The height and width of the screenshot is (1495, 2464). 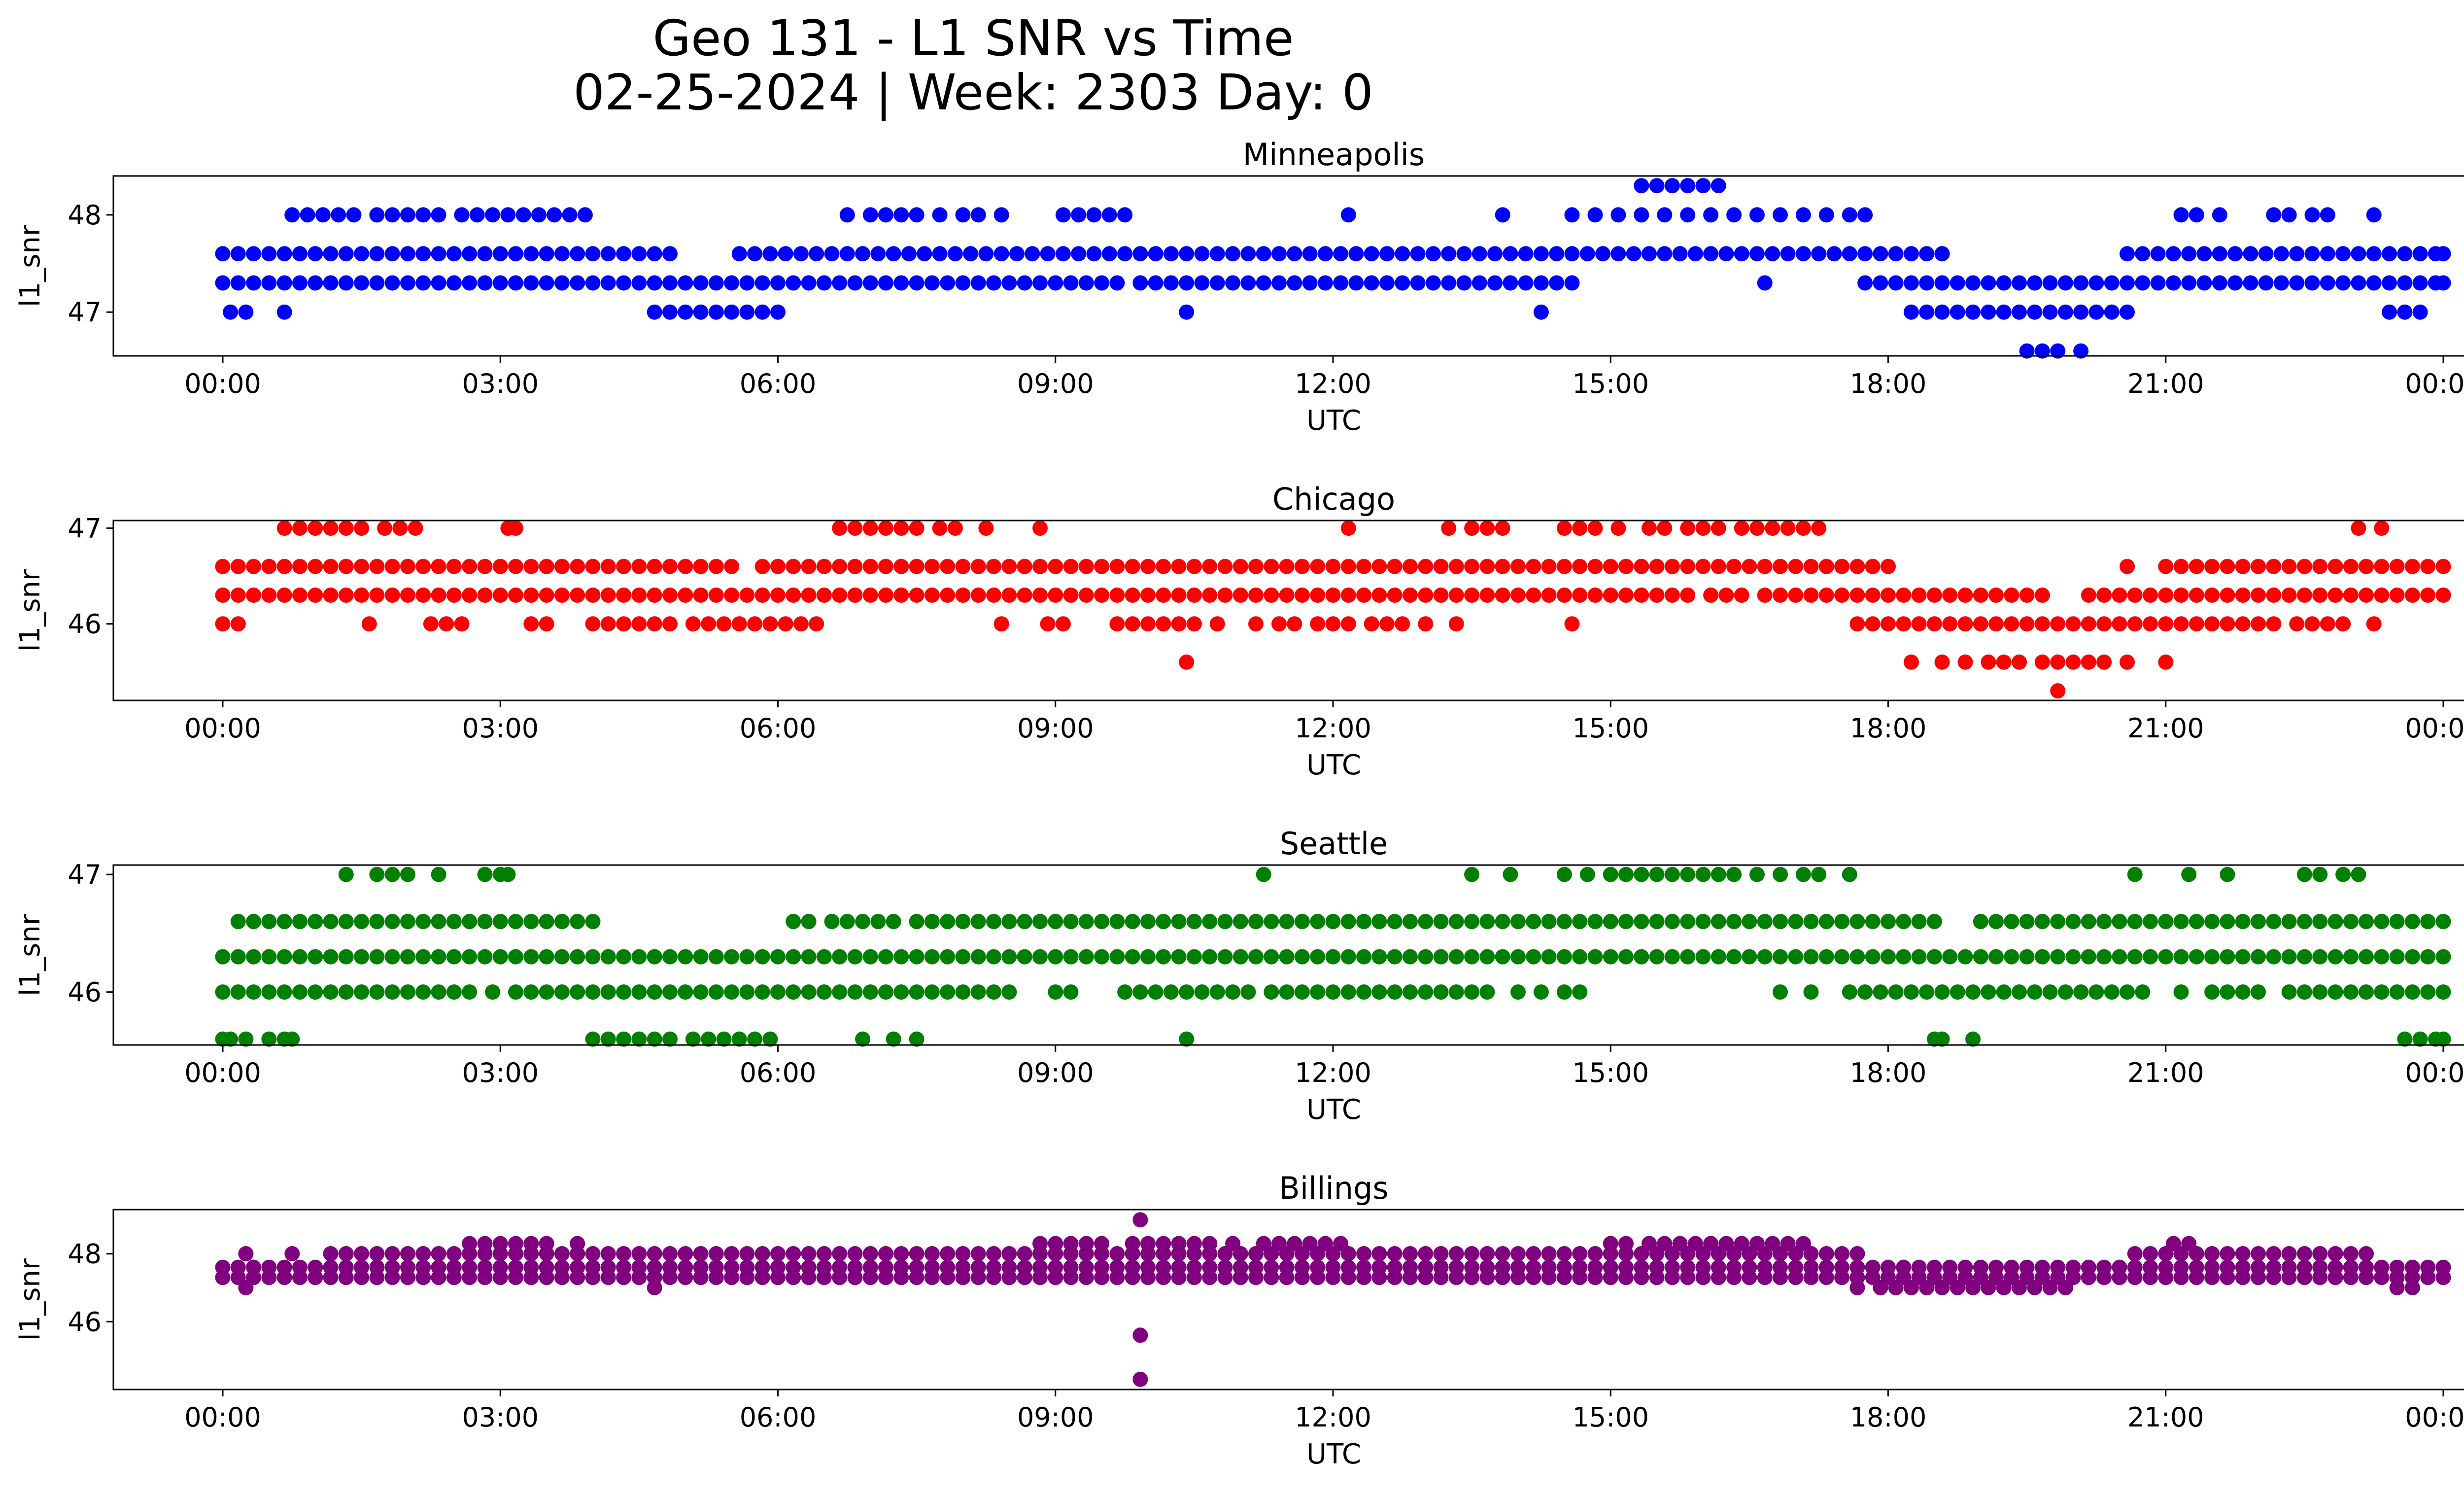 I want to click on x-tick-label: 03:00, so click(x=500, y=728).